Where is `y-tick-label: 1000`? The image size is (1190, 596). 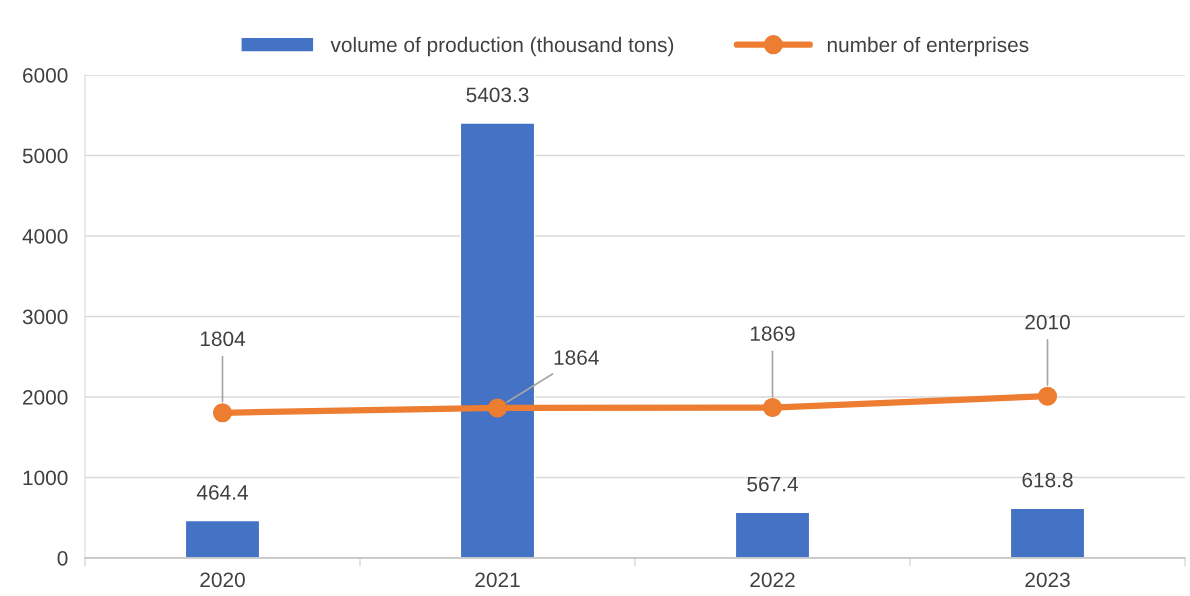
y-tick-label: 1000 is located at coordinates (45, 478).